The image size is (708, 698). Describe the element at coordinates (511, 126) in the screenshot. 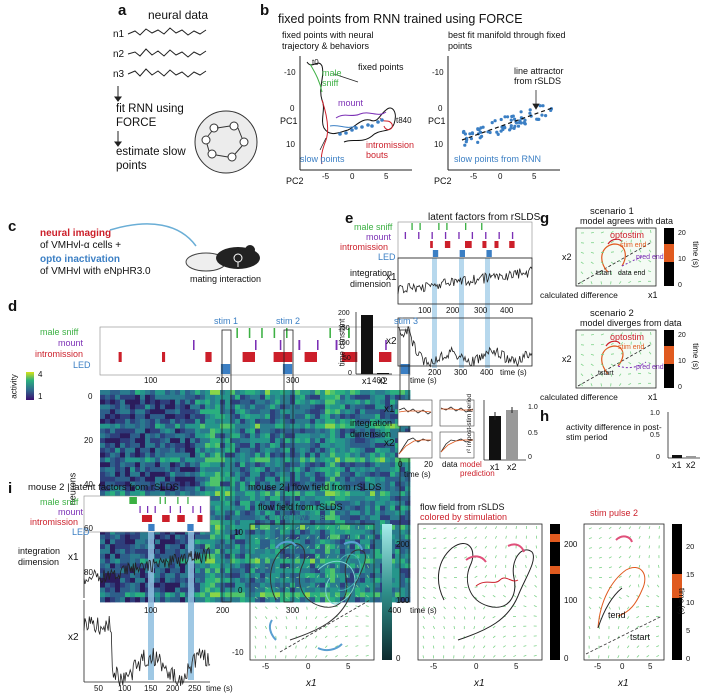

I see `slow-point` at that location.